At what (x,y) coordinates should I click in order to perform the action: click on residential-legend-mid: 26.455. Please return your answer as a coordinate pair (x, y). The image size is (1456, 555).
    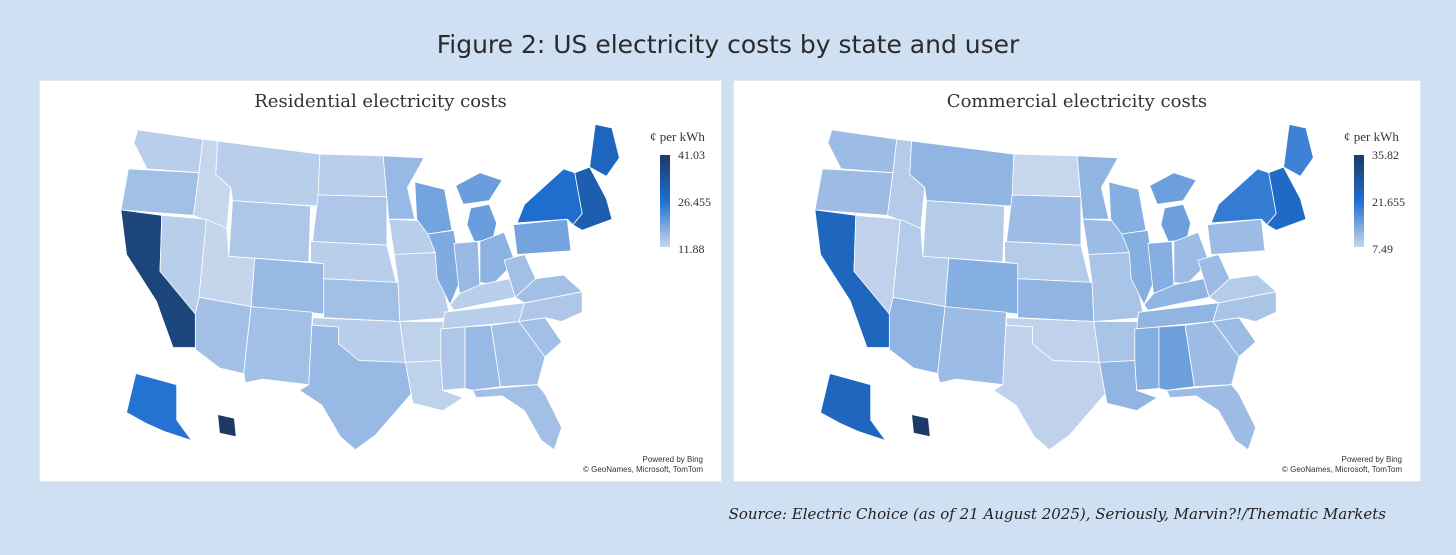
    Looking at the image, I should click on (694, 202).